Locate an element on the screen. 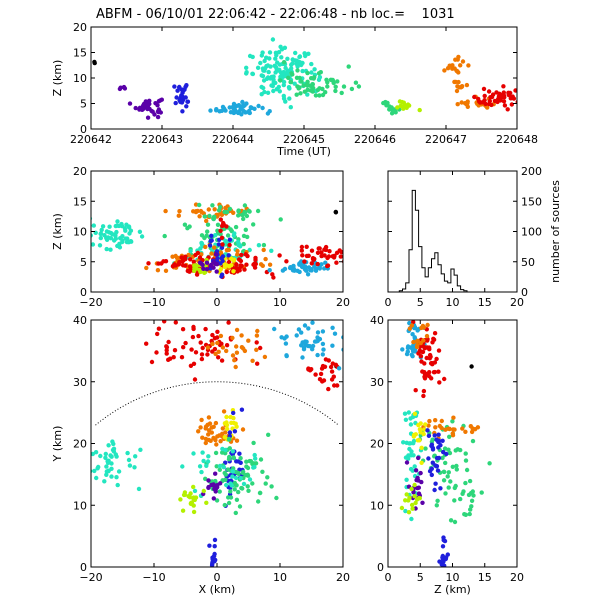  y-tick-label: 50 is located at coordinates (528, 262).